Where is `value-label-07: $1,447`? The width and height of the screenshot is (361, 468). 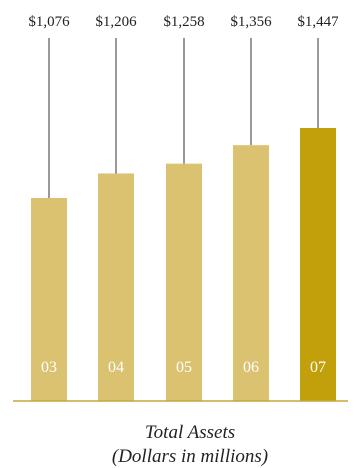
value-label-07: $1,447 is located at coordinates (318, 22).